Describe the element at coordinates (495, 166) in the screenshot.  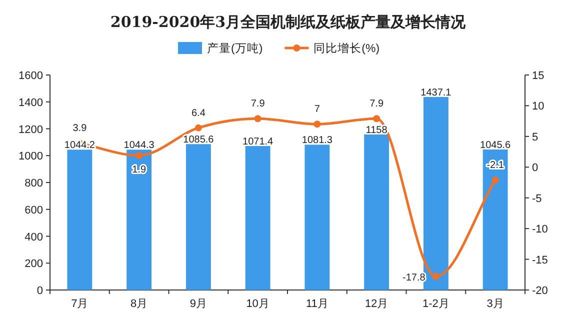
I see `data-label: -2.1` at that location.